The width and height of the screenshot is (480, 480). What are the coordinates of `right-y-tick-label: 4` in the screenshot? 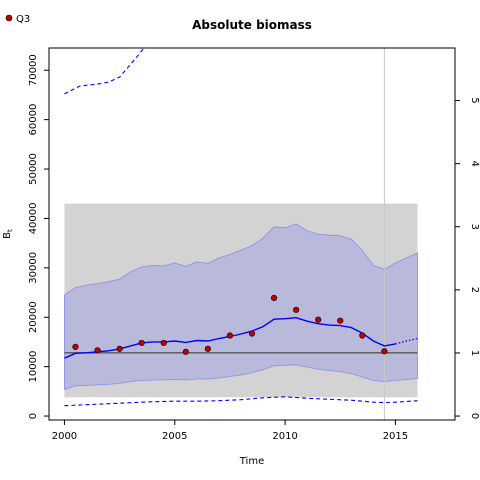 It's located at (474, 164).